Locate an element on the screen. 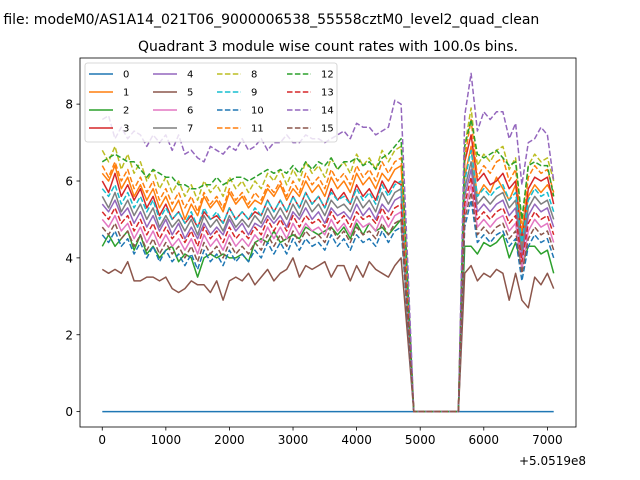  legend-label-1: 1 is located at coordinates (126, 93).